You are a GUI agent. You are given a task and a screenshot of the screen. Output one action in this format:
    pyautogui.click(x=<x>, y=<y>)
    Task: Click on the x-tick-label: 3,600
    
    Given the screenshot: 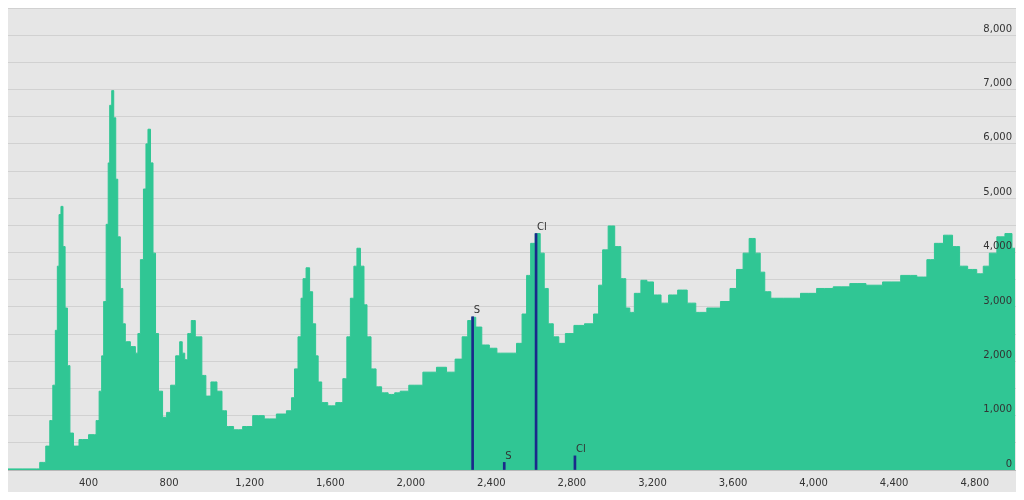 What is the action you would take?
    pyautogui.click(x=733, y=482)
    